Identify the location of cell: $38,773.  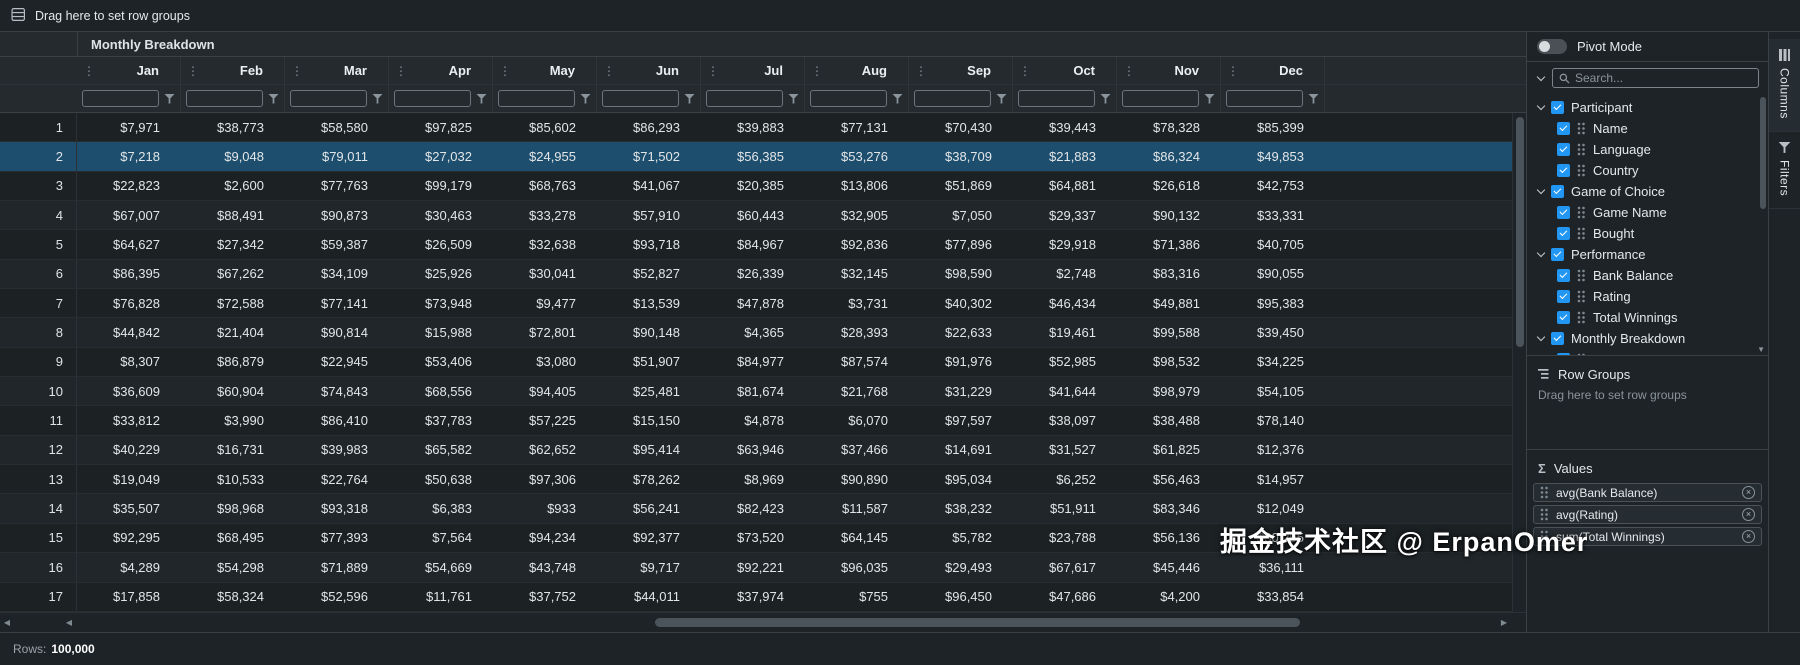
(240, 127).